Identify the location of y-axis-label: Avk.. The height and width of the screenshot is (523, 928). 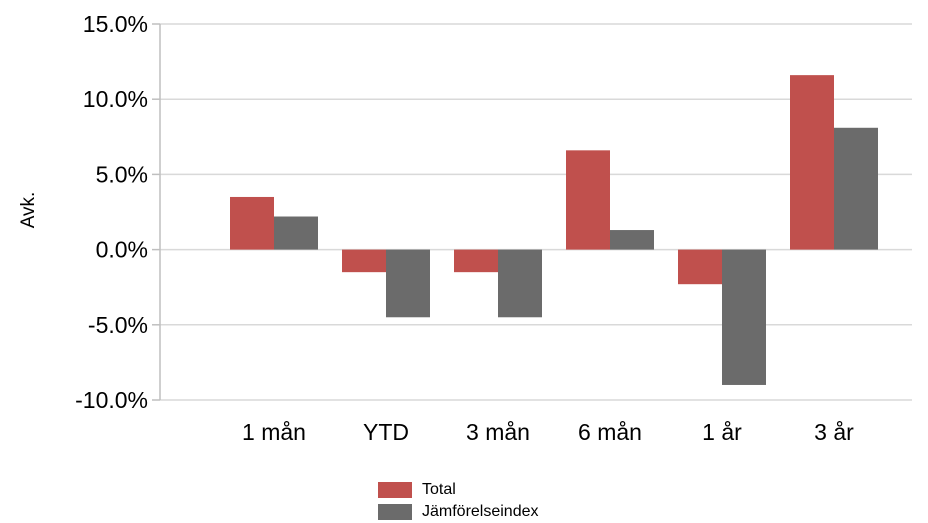
(28, 210).